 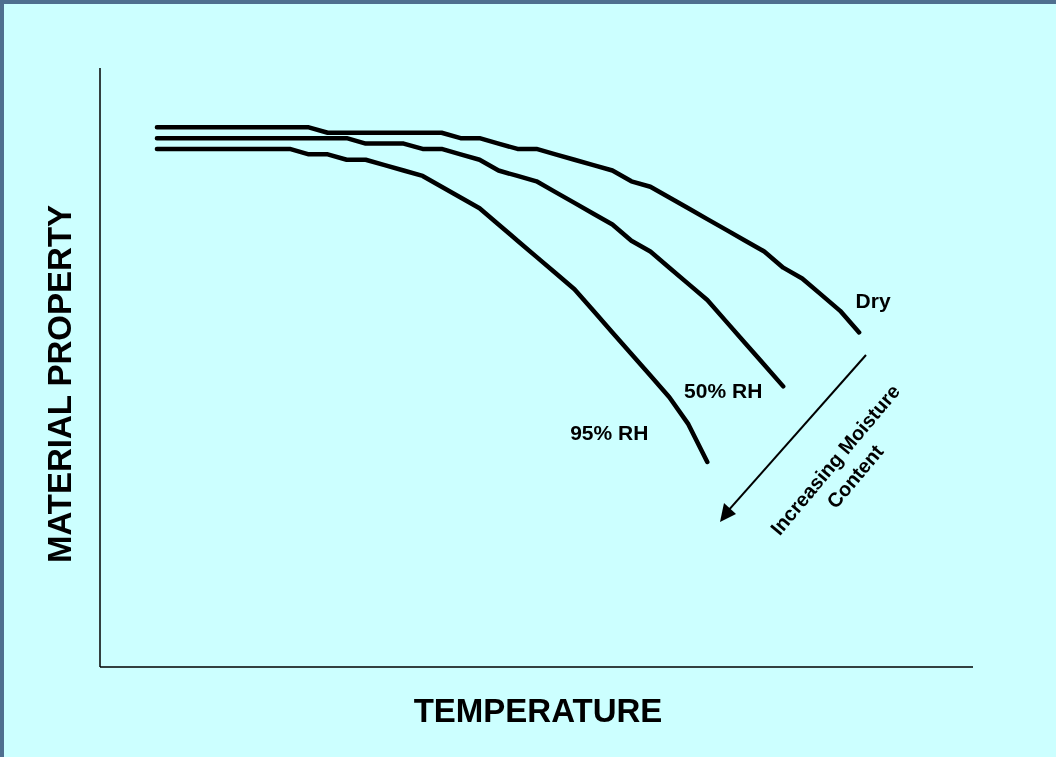 What do you see at coordinates (873, 301) in the screenshot?
I see `series-label: Dry` at bounding box center [873, 301].